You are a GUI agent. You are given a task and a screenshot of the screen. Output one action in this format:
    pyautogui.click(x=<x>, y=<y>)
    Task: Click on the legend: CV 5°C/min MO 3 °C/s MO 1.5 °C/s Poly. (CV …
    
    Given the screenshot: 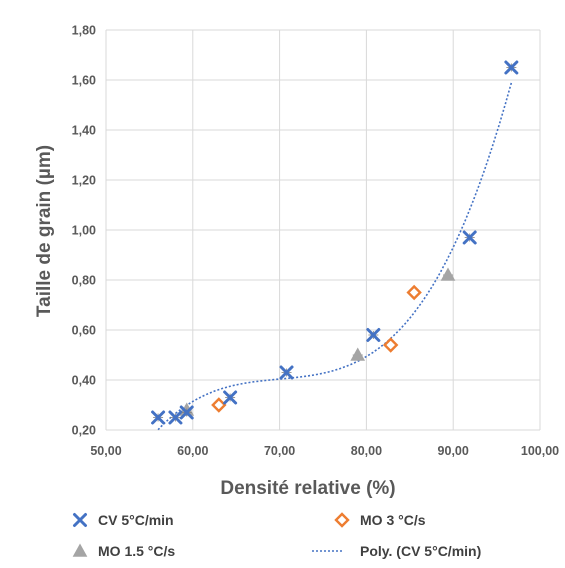 What is the action you would take?
    pyautogui.click(x=276, y=535)
    